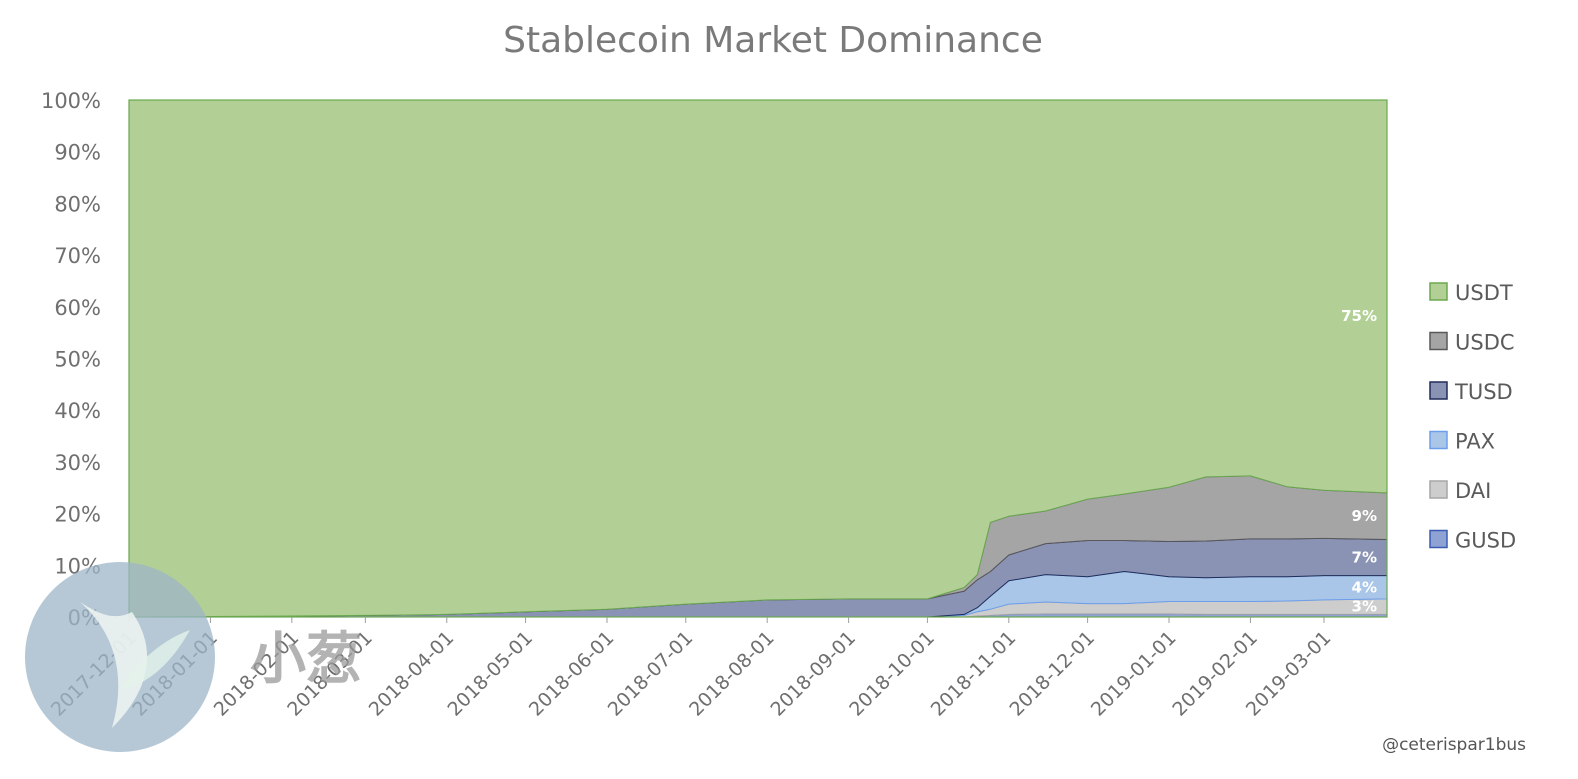  What do you see at coordinates (490, 674) in the screenshot?
I see `x-tick-label: 2018-05-01` at bounding box center [490, 674].